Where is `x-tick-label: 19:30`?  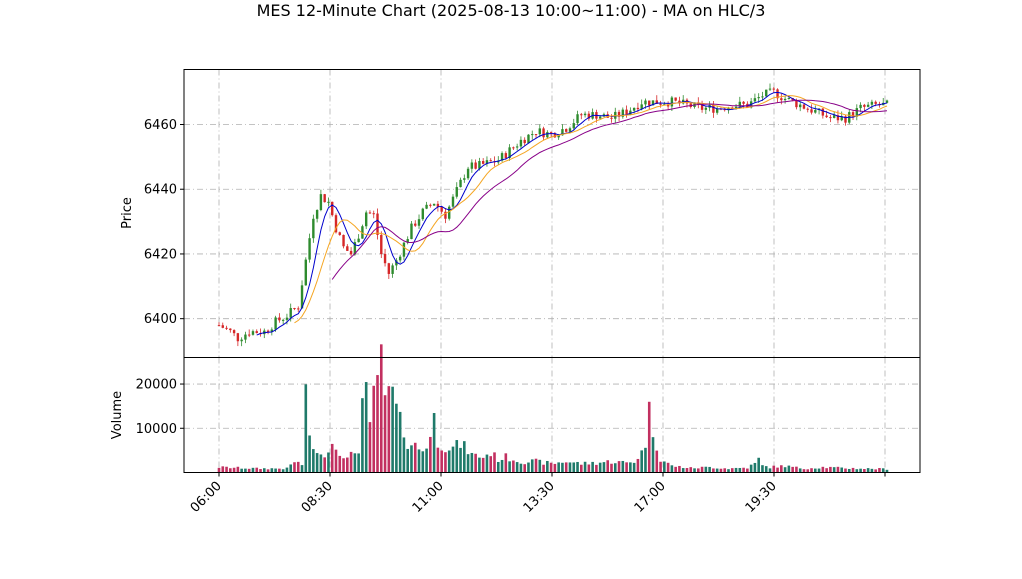 x-tick-label: 19:30 is located at coordinates (761, 497).